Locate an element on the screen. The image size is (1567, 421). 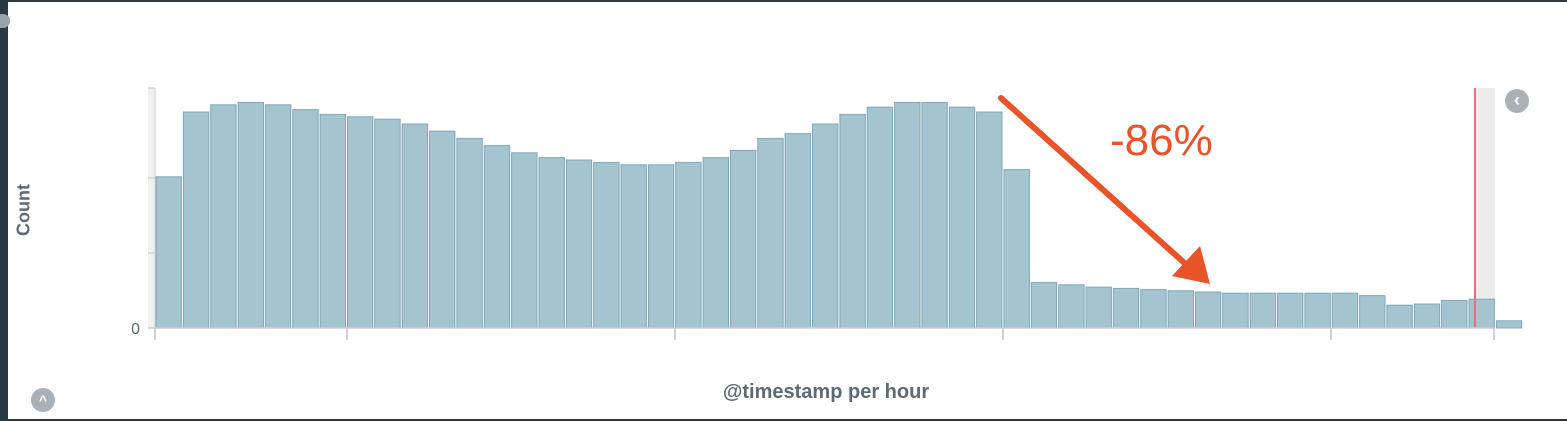
change-annotation: -86% is located at coordinates (1161, 140).